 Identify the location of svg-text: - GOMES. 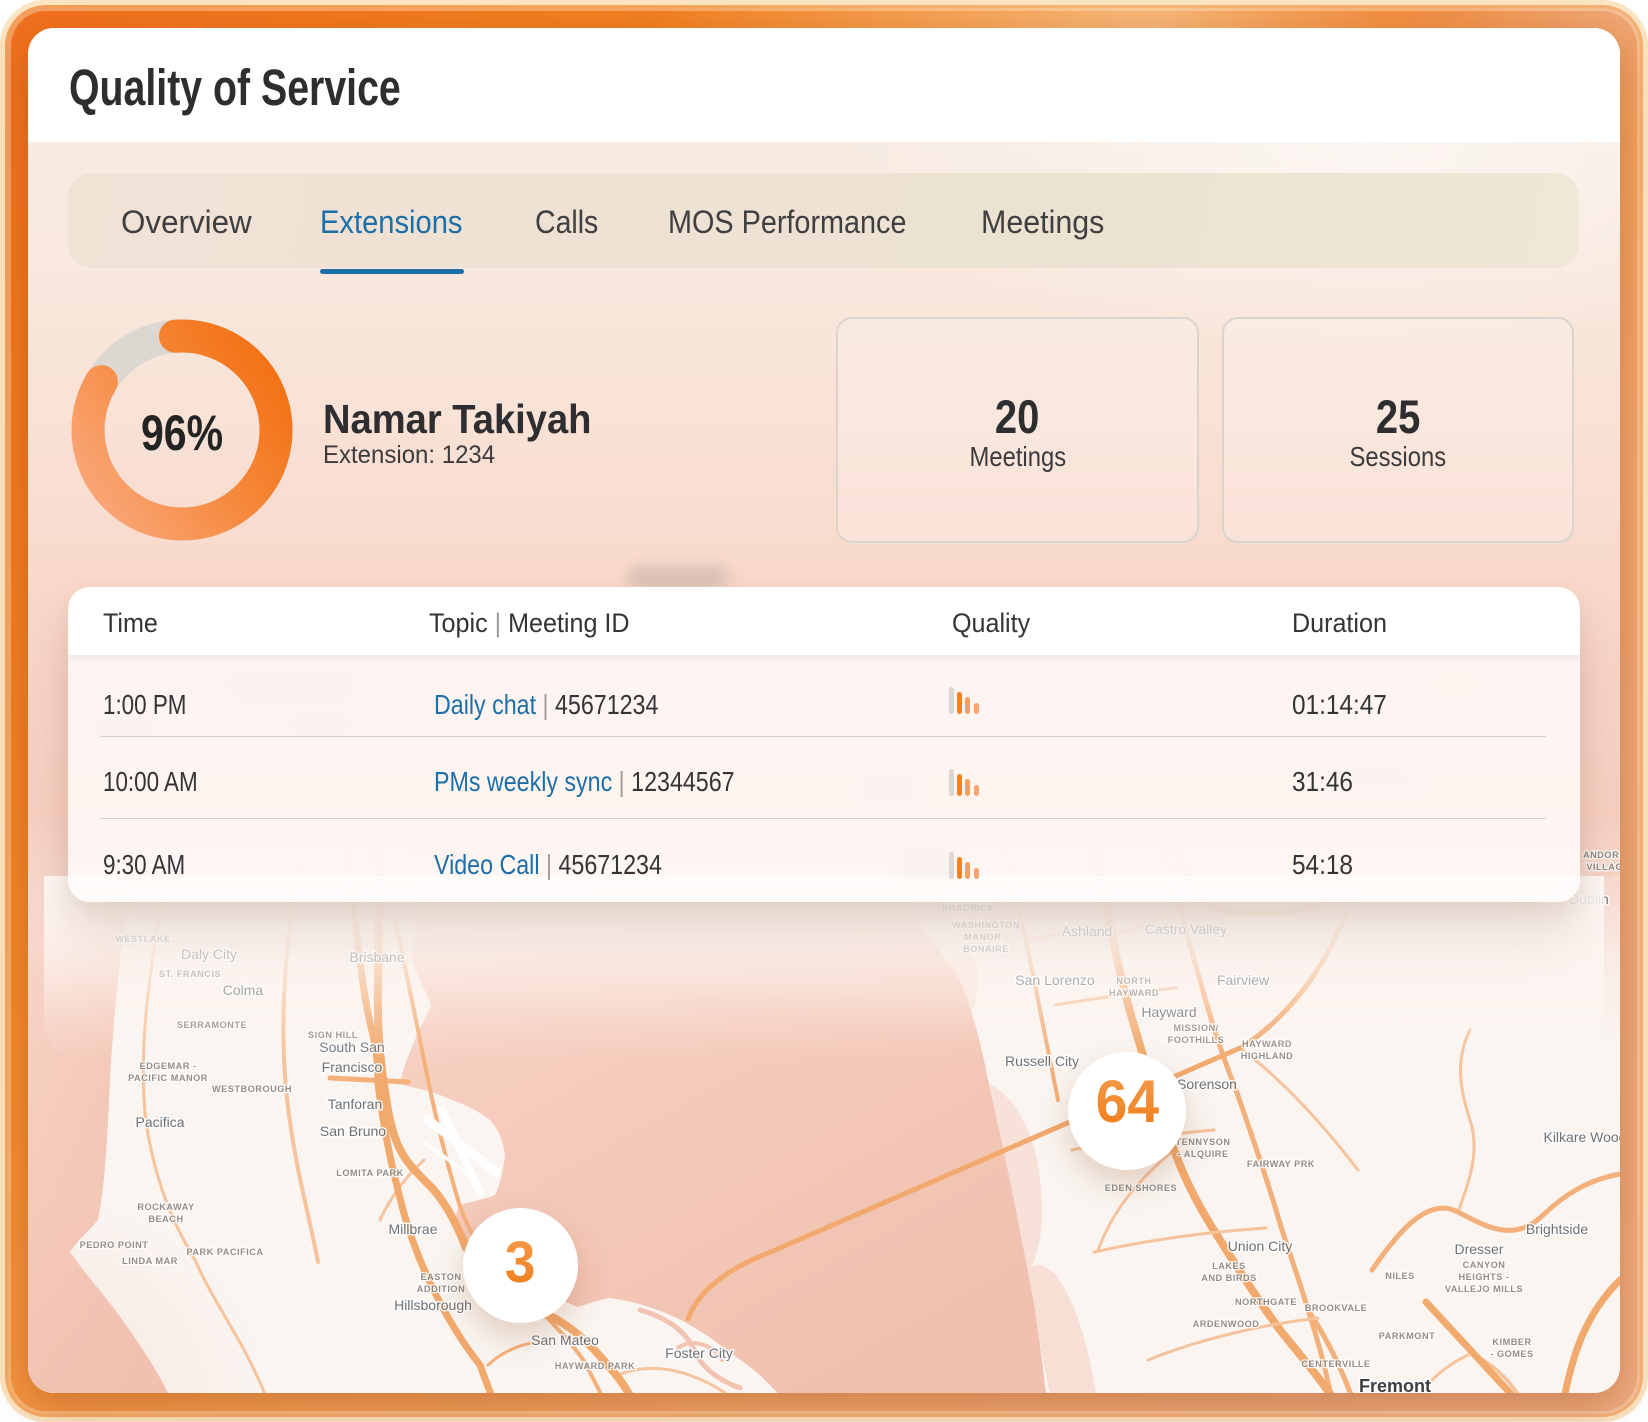
(1511, 1354).